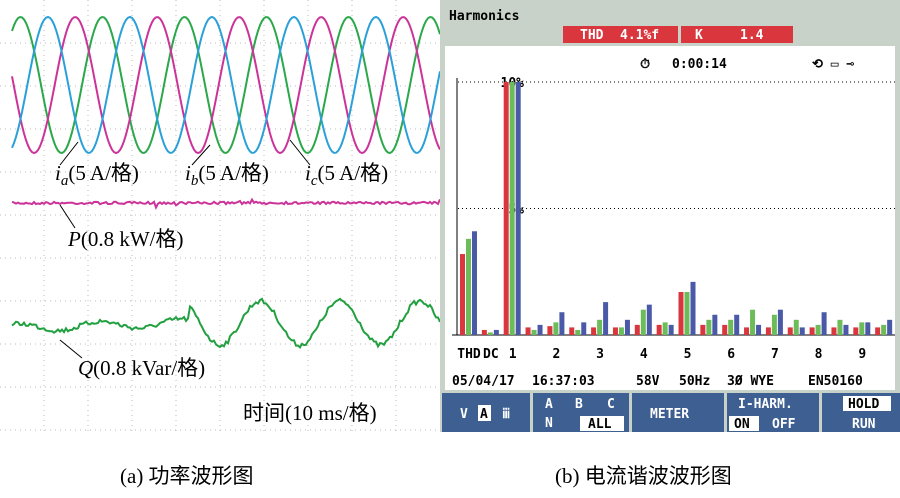  What do you see at coordinates (226, 203) in the screenshot?
I see `power-wave` at bounding box center [226, 203].